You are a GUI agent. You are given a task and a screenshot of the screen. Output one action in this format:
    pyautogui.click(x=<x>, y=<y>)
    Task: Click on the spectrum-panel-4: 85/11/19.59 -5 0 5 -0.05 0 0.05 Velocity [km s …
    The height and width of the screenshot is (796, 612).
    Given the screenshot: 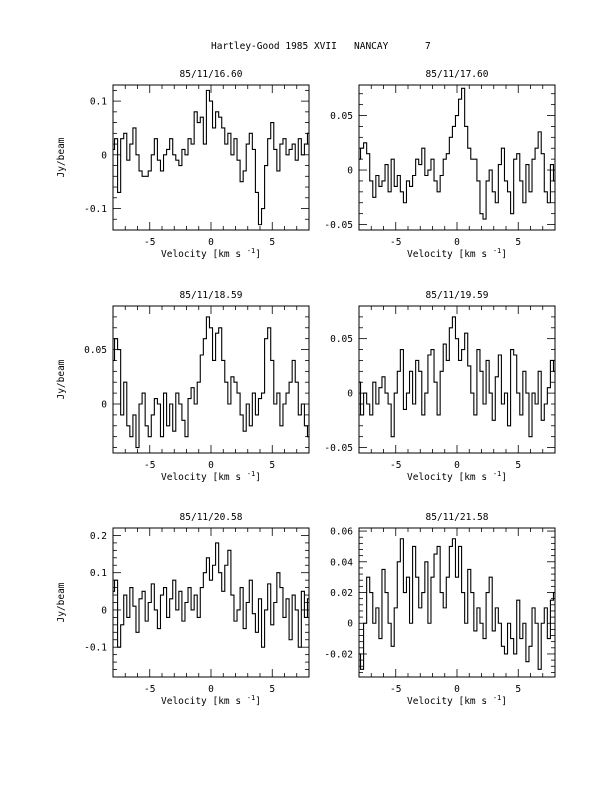 What is the action you would take?
    pyautogui.click(x=440, y=386)
    